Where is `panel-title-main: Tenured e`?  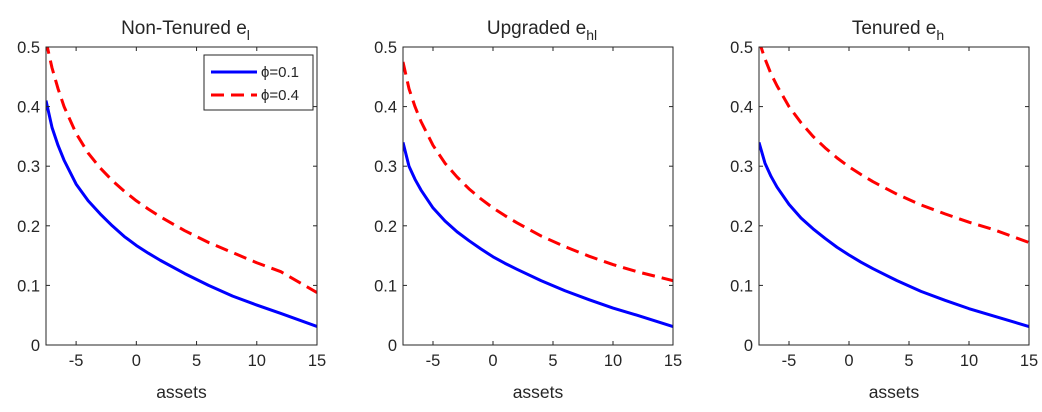
panel-title-main: Tenured e is located at coordinates (894, 28).